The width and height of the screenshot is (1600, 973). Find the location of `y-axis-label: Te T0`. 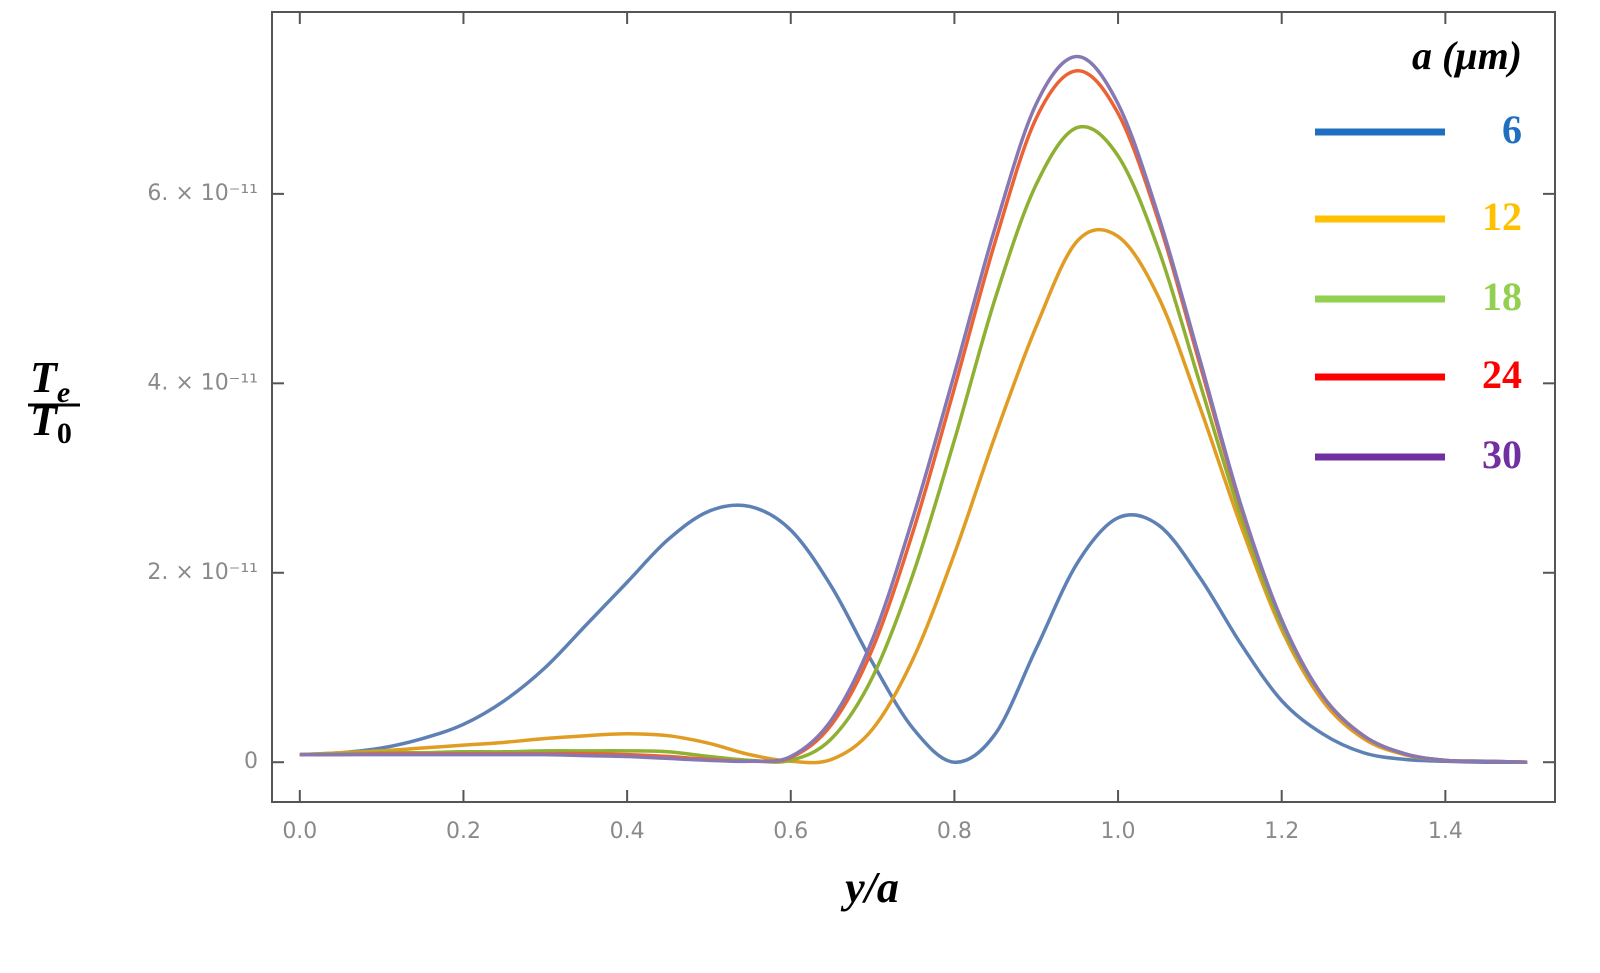

y-axis-label: Te T0 is located at coordinates (54, 401).